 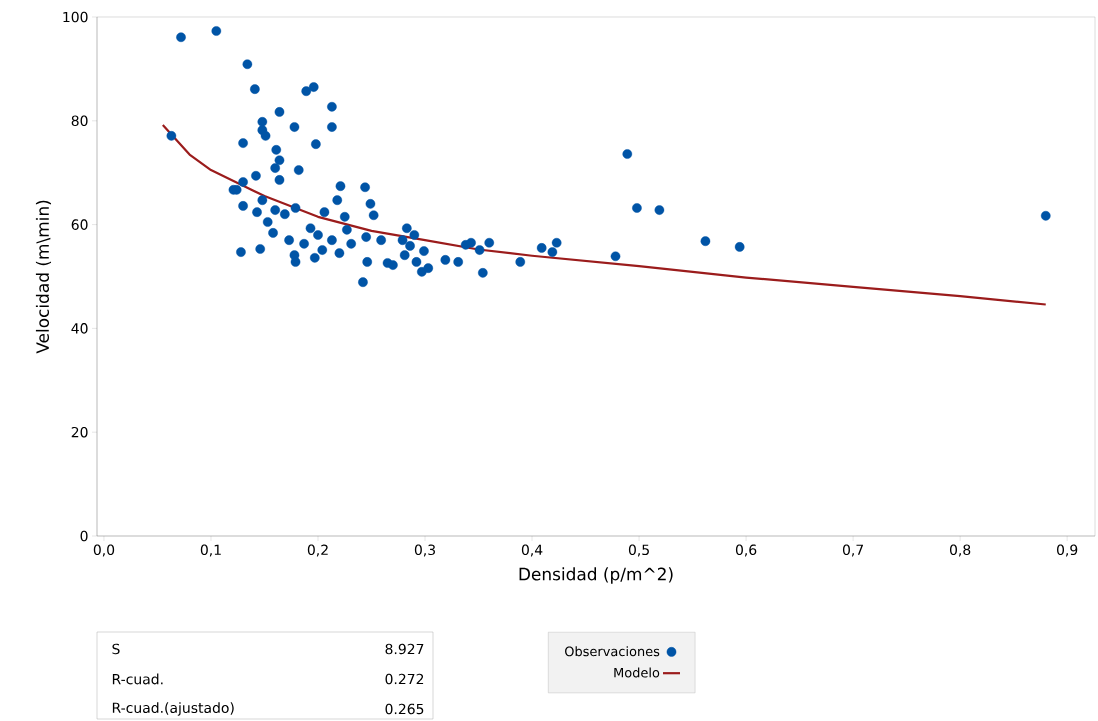 I want to click on text: 0.272, so click(x=404, y=679).